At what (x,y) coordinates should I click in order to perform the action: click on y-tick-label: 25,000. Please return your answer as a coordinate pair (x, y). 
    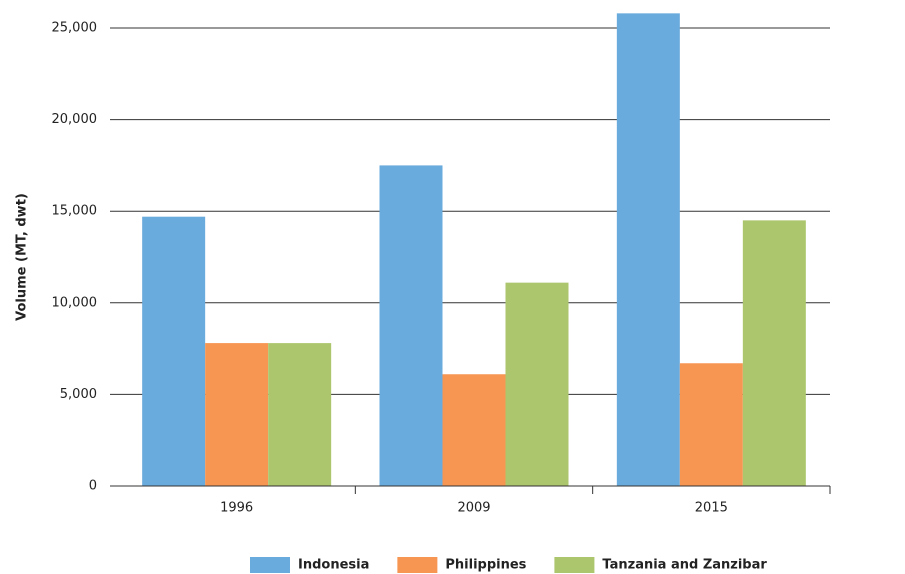
    Looking at the image, I should click on (75, 28).